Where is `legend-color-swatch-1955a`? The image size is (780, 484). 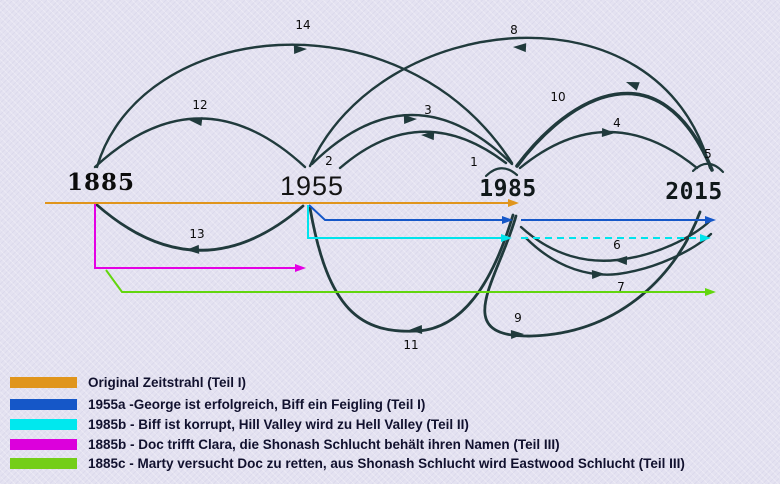 legend-color-swatch-1955a is located at coordinates (43, 404).